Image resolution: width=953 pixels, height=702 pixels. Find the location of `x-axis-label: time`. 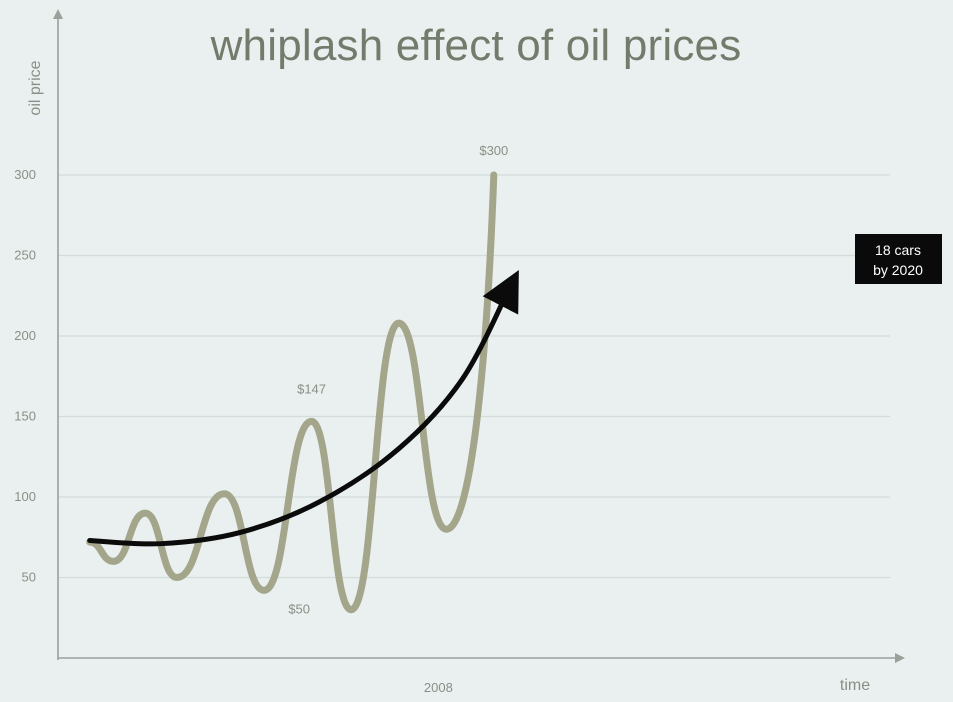

x-axis-label: time is located at coordinates (855, 685).